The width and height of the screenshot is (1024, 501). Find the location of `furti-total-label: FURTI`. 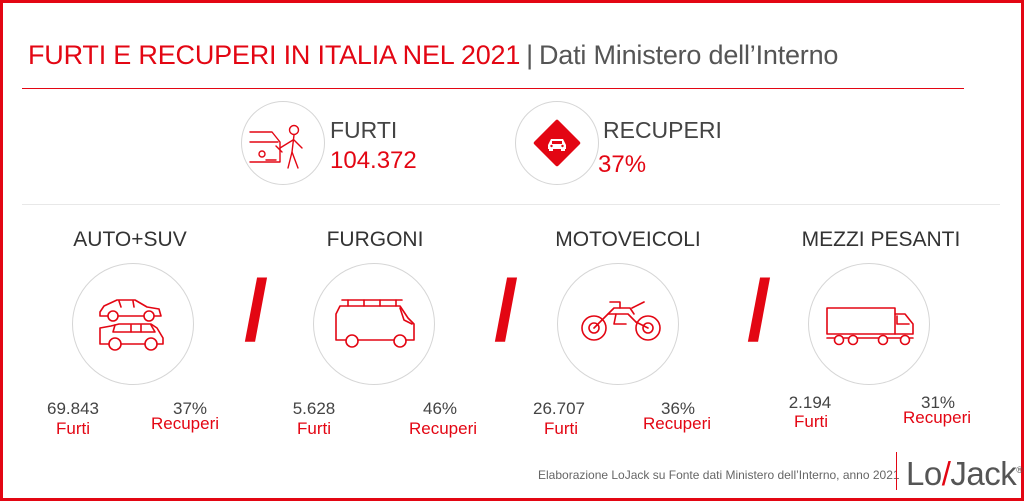

furti-total-label: FURTI is located at coordinates (364, 130).